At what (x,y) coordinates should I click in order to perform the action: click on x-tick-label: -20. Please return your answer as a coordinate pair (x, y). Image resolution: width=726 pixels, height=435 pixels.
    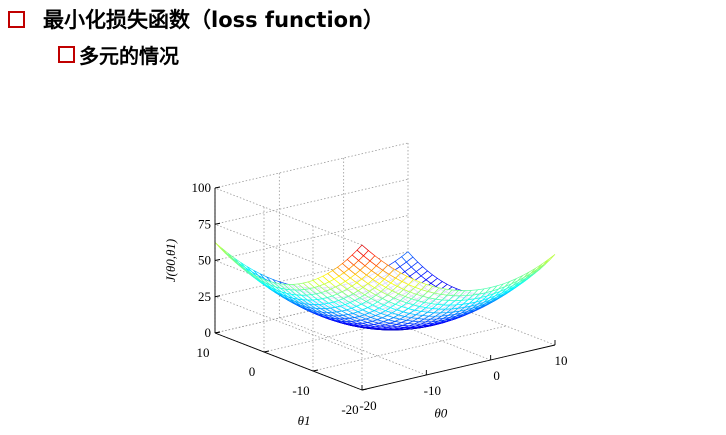
    Looking at the image, I should click on (367, 405).